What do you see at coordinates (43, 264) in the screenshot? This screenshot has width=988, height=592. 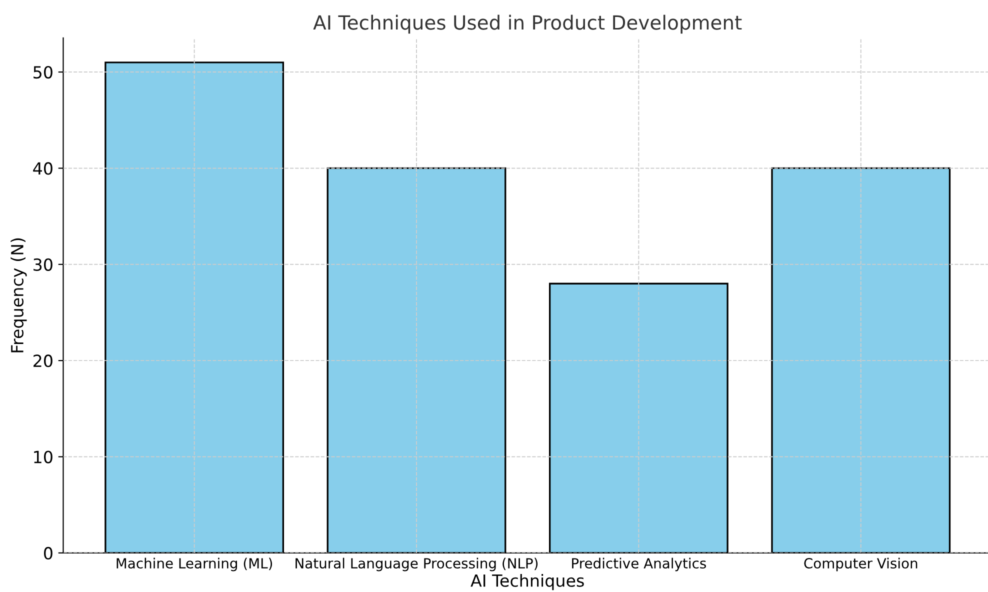 I see `y-tick-label: 30` at bounding box center [43, 264].